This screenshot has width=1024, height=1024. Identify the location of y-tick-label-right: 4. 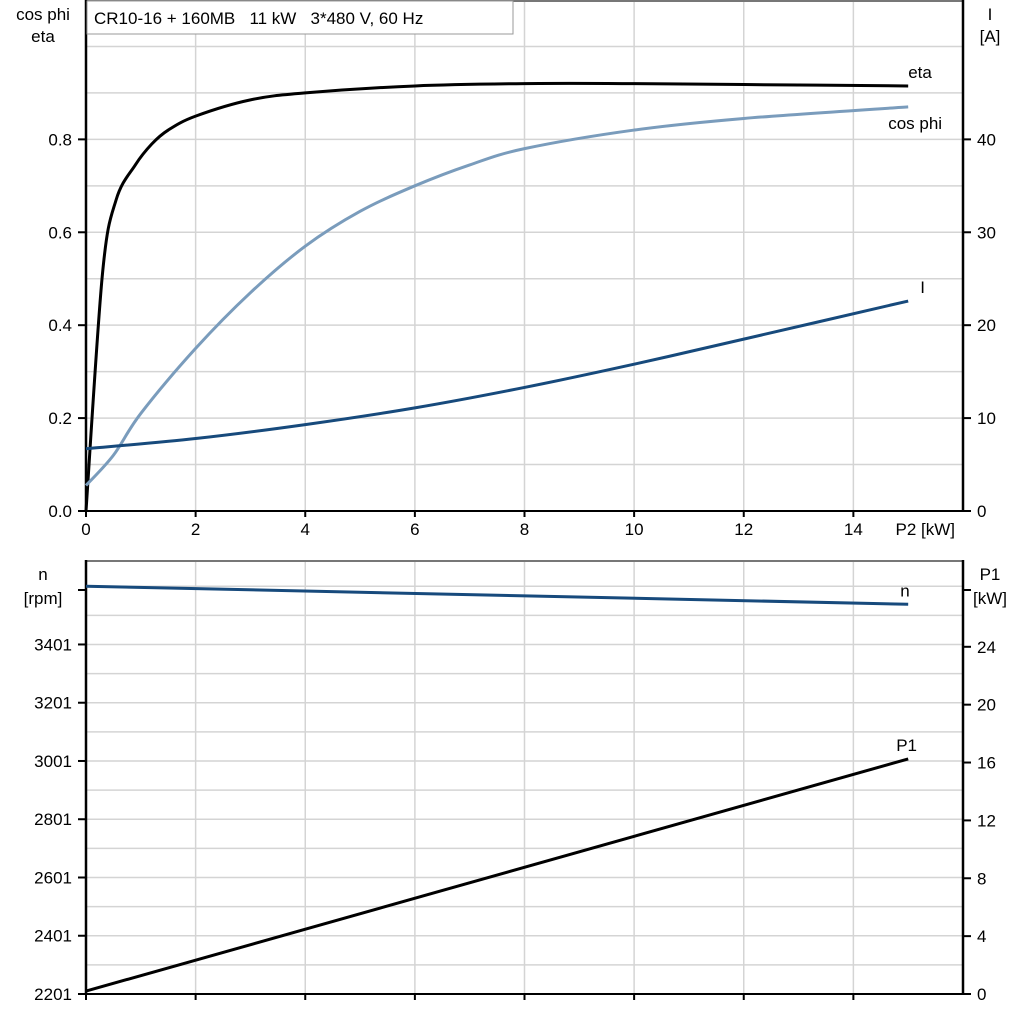
(981, 936).